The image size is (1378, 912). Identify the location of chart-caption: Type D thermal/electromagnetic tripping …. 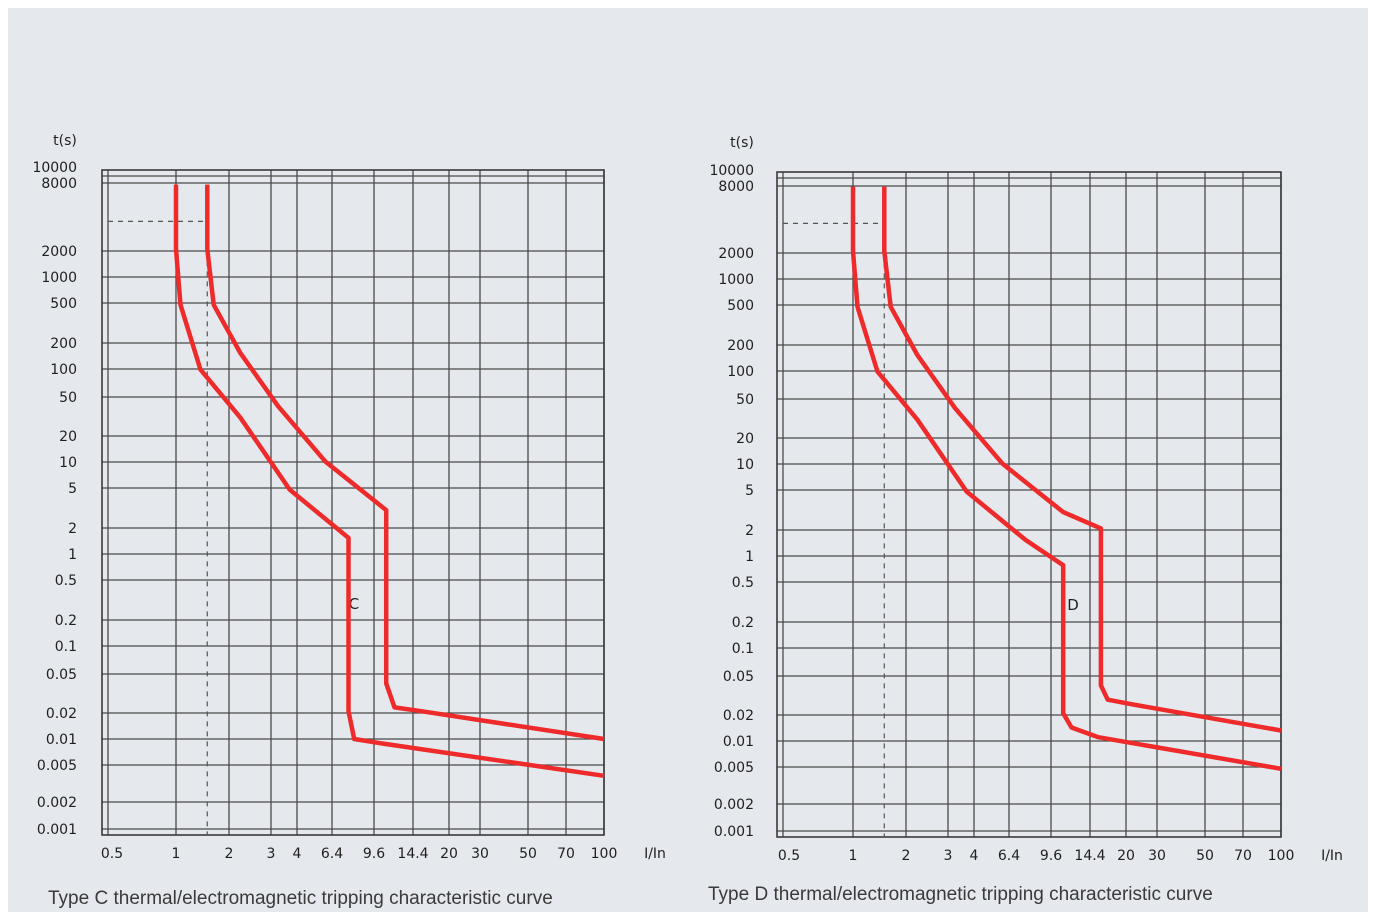
(960, 894).